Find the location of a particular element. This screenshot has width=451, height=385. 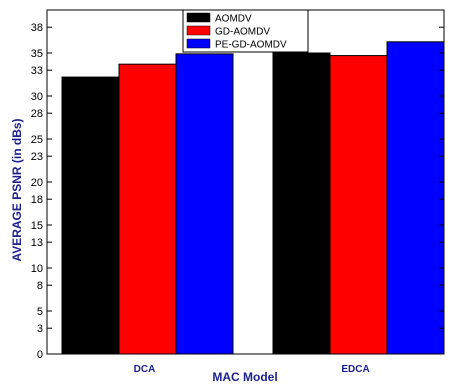

y-tick-label: 3 is located at coordinates (40, 329).